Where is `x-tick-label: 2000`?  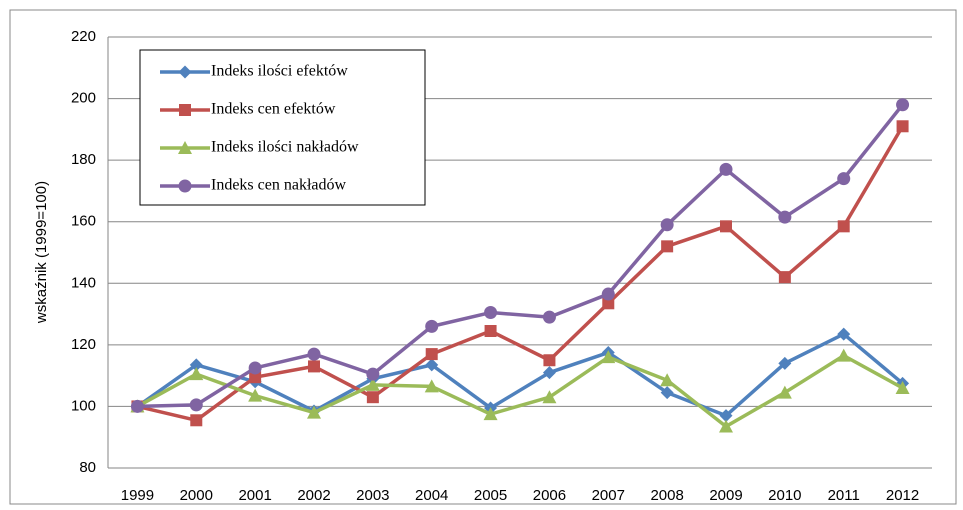
x-tick-label: 2000 is located at coordinates (196, 495).